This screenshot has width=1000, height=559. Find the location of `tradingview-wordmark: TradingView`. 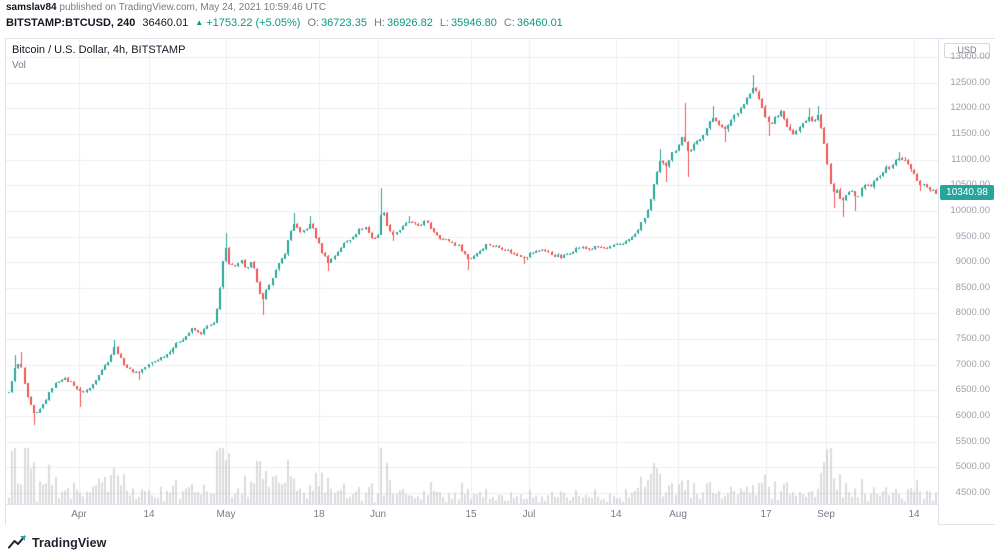

tradingview-wordmark: TradingView is located at coordinates (69, 543).